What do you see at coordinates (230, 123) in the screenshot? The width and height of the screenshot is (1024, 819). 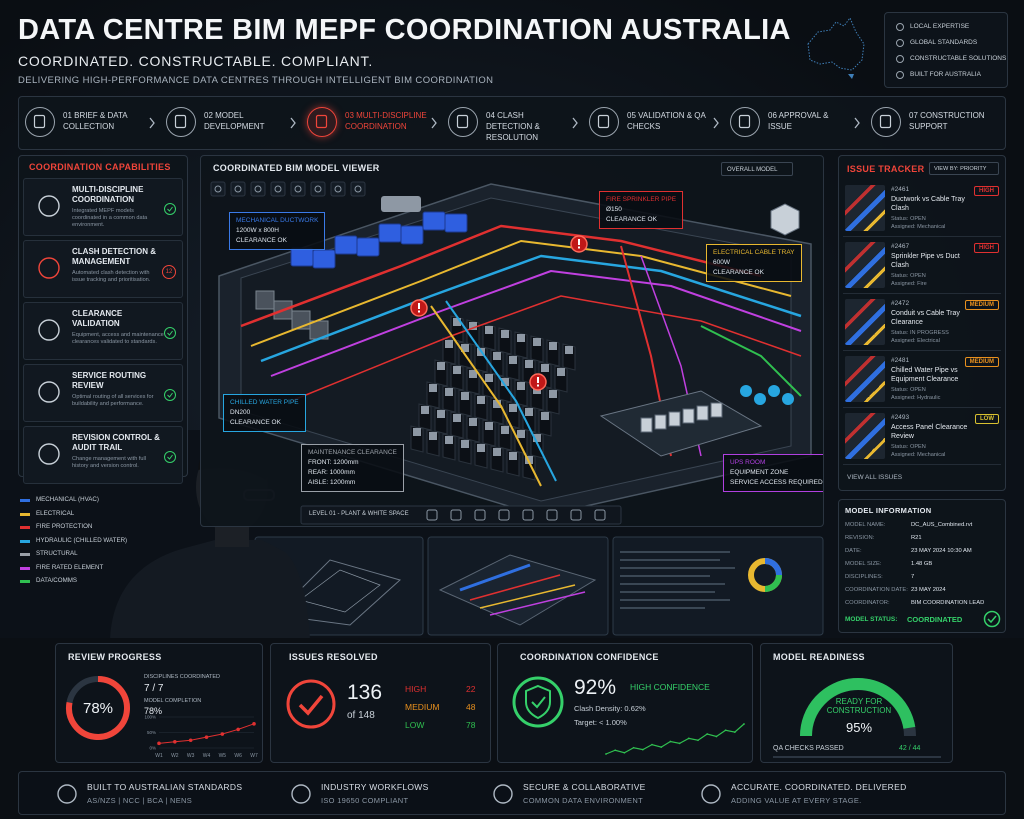 I see `process-step: 02 MODEL DEVELOPMENT` at bounding box center [230, 123].